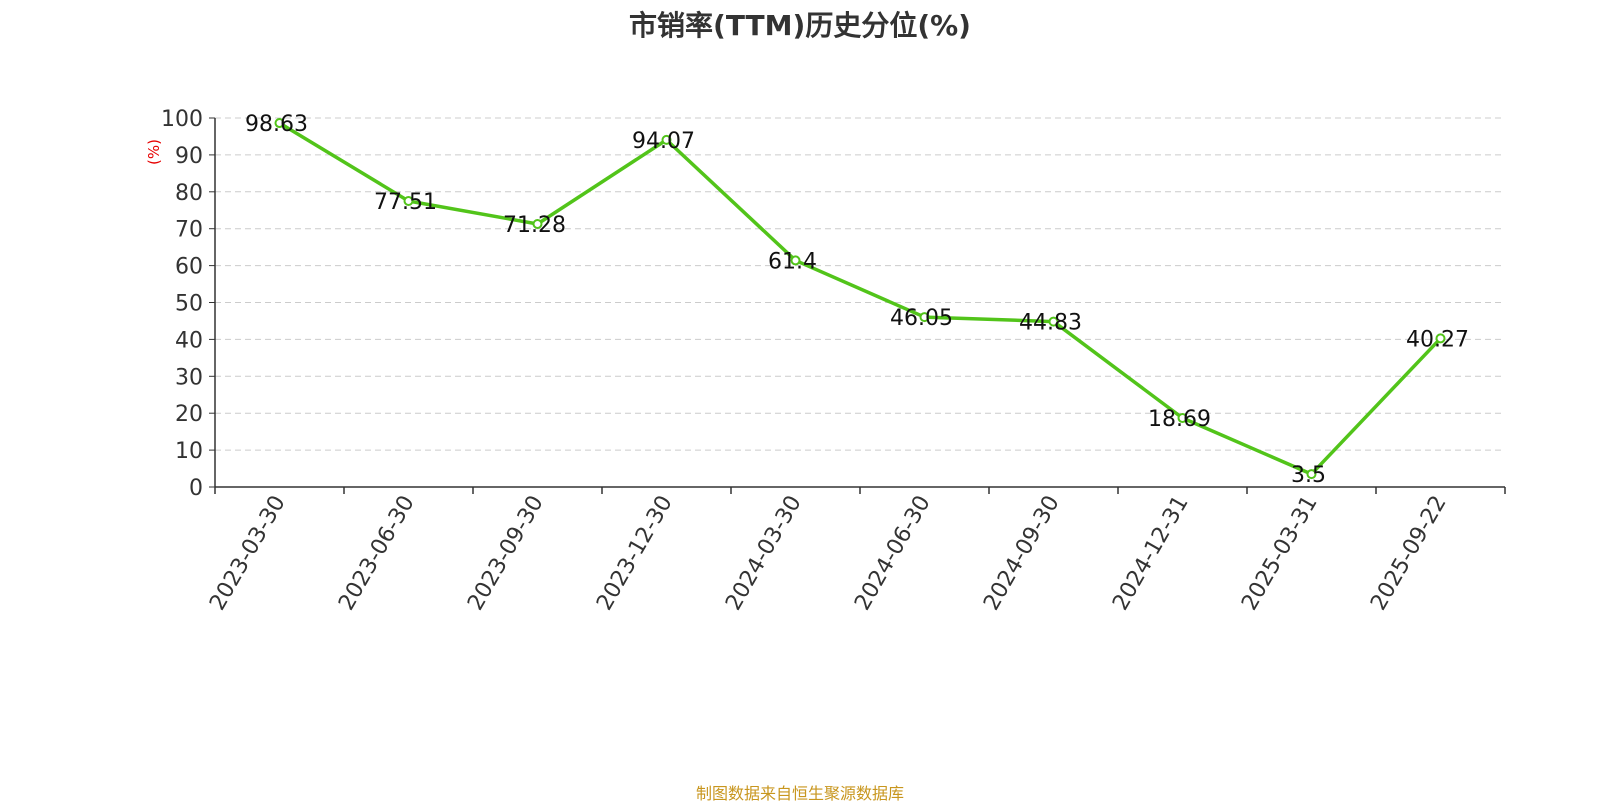 This screenshot has width=1600, height=804. I want to click on data-label: 18.69, so click(1179, 419).